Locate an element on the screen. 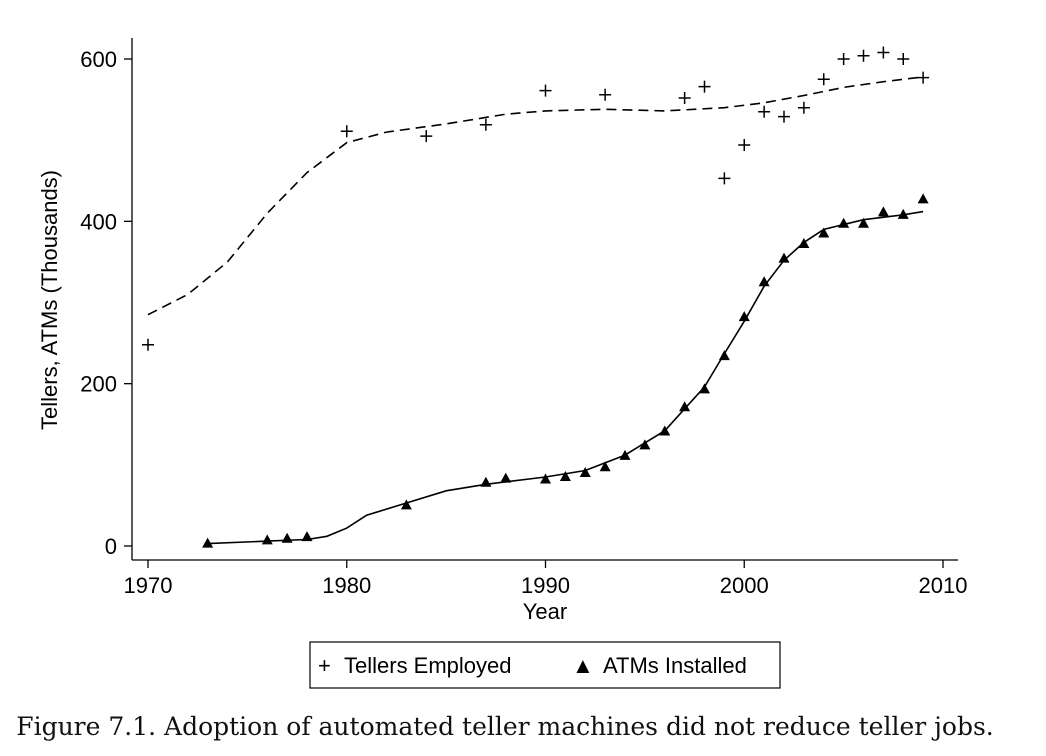  y-tick-label: 600 is located at coordinates (98, 59).